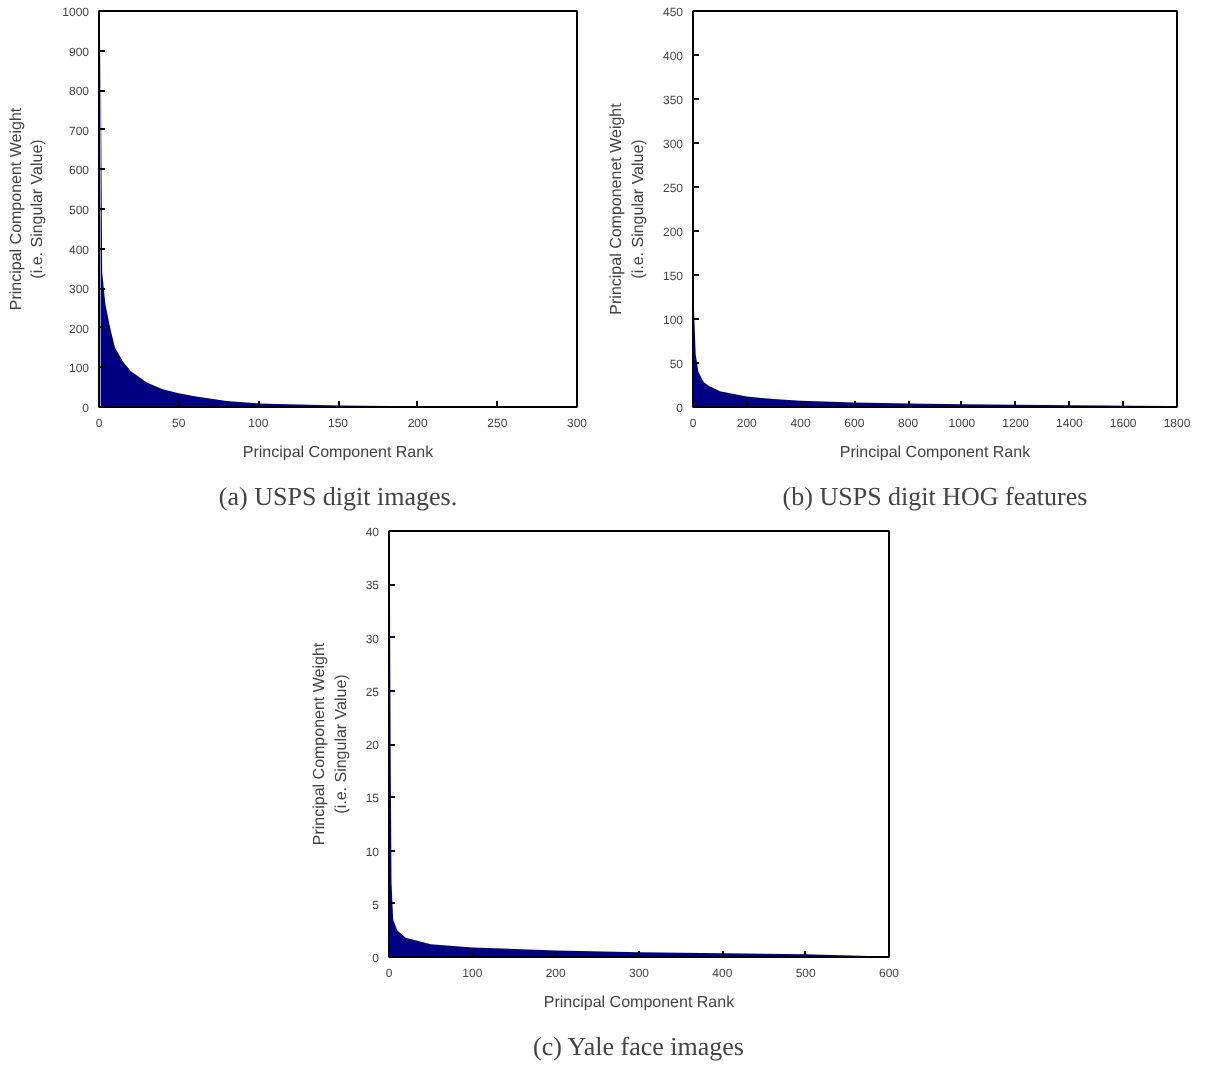 This screenshot has height=1084, width=1216. Describe the element at coordinates (935, 496) in the screenshot. I see `text: (b) USPS digit HOG features` at that location.